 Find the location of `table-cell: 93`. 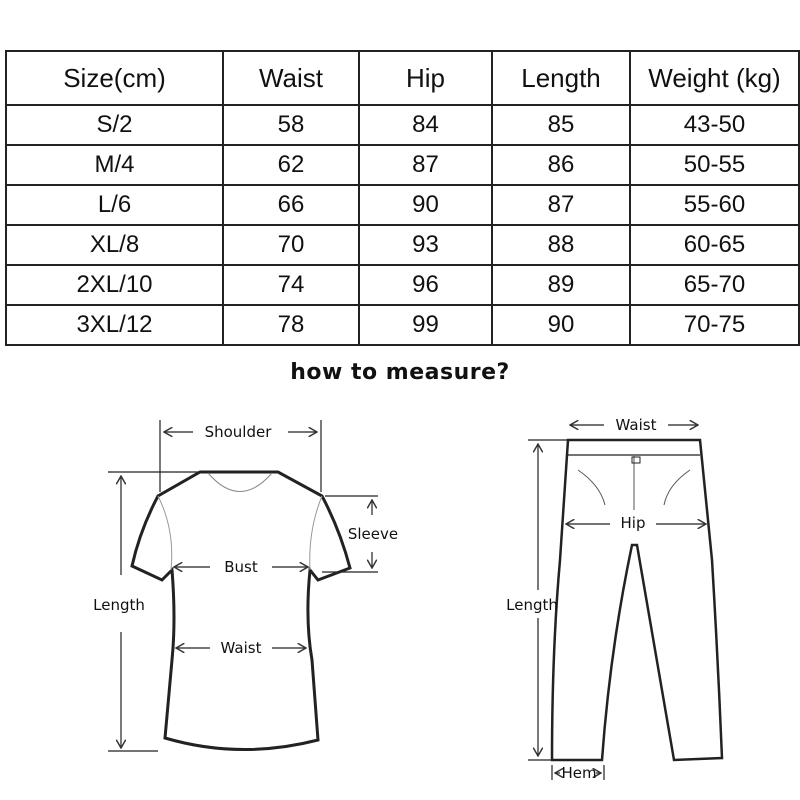

table-cell: 93 is located at coordinates (425, 245).